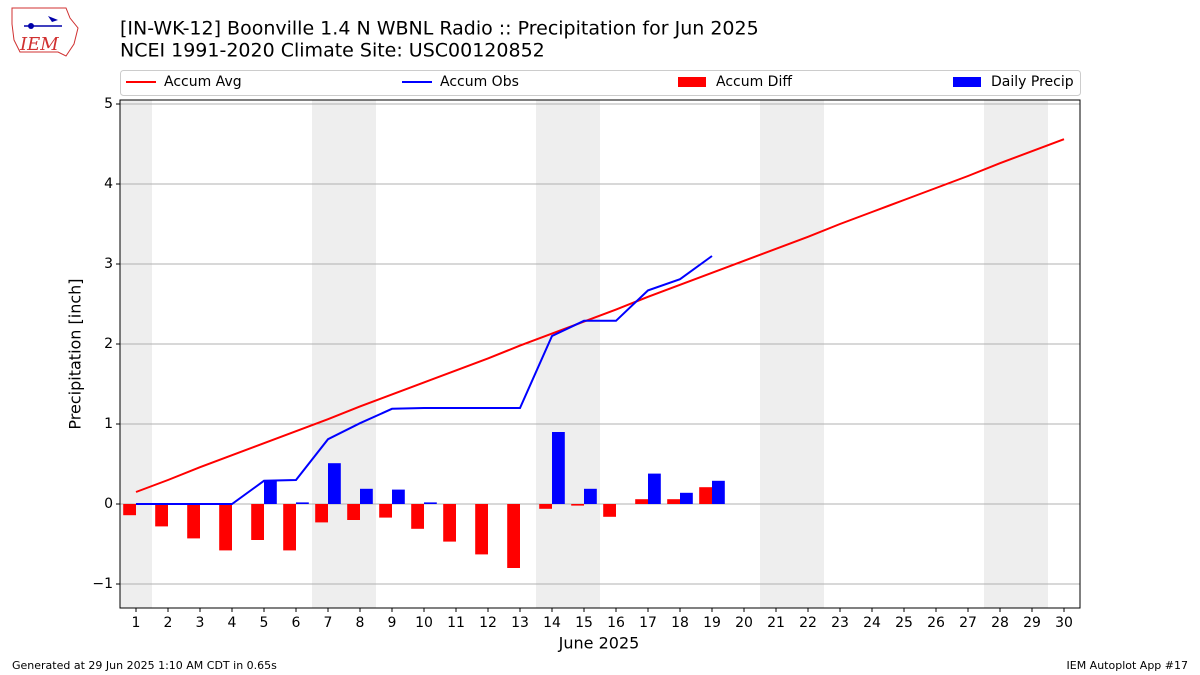 Image resolution: width=1200 pixels, height=675 pixels. I want to click on x-tick-label: 6, so click(296, 623).